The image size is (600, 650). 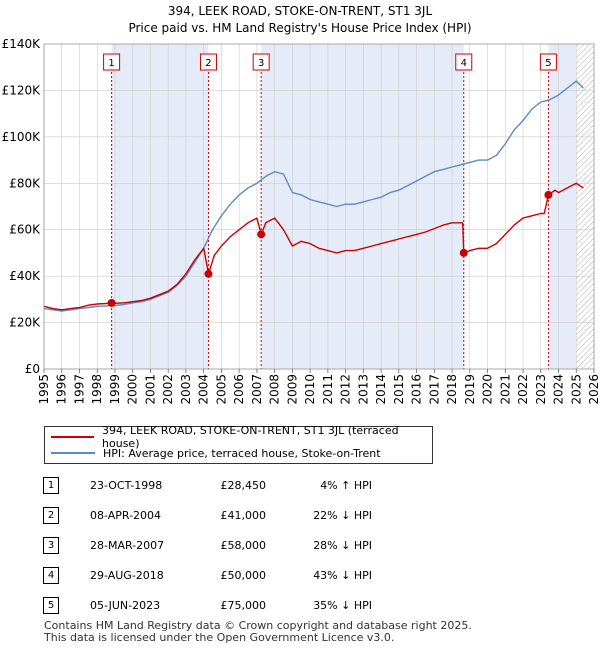 I want to click on y-tick-label: £120K, so click(x=22, y=90).